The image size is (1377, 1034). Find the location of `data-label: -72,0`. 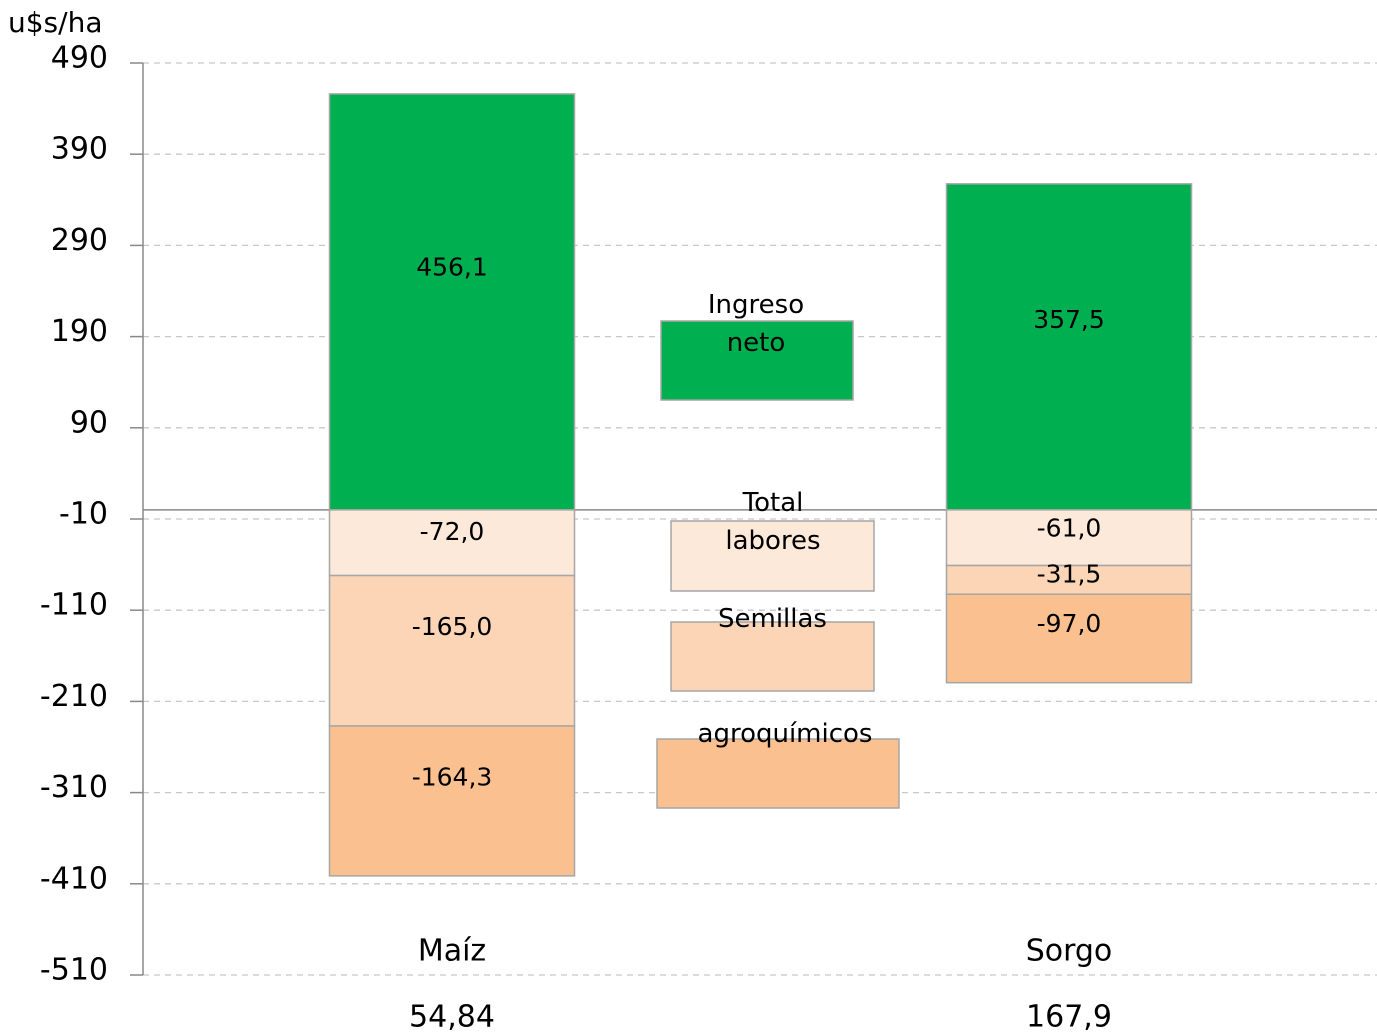

data-label: -72,0 is located at coordinates (452, 531).